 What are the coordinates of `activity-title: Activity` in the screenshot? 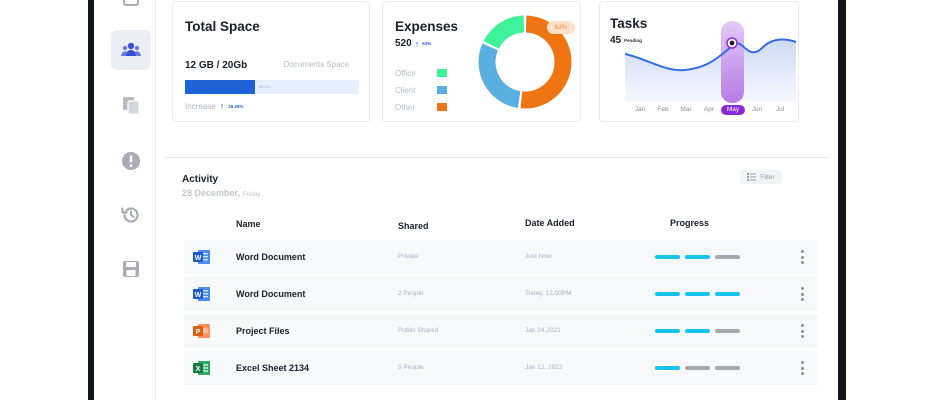 It's located at (200, 179).